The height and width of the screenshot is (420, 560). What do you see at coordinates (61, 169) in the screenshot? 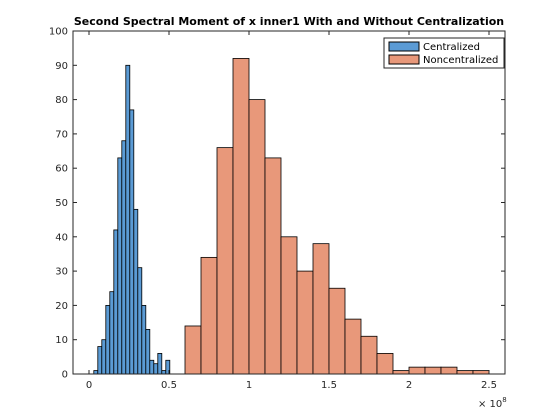
I see `y-tick-label: 60` at bounding box center [61, 169].